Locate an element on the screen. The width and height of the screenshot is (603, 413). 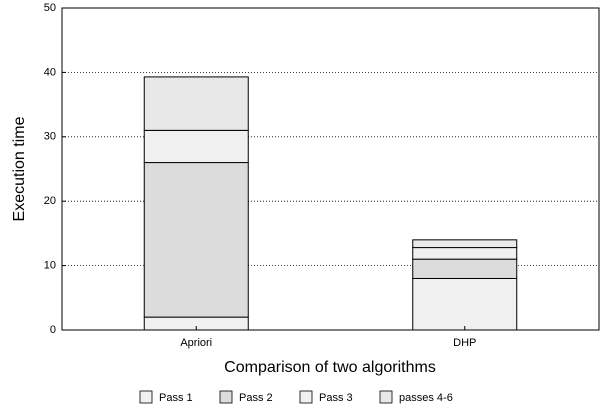
x-tick-label: Apriori is located at coordinates (196, 343).